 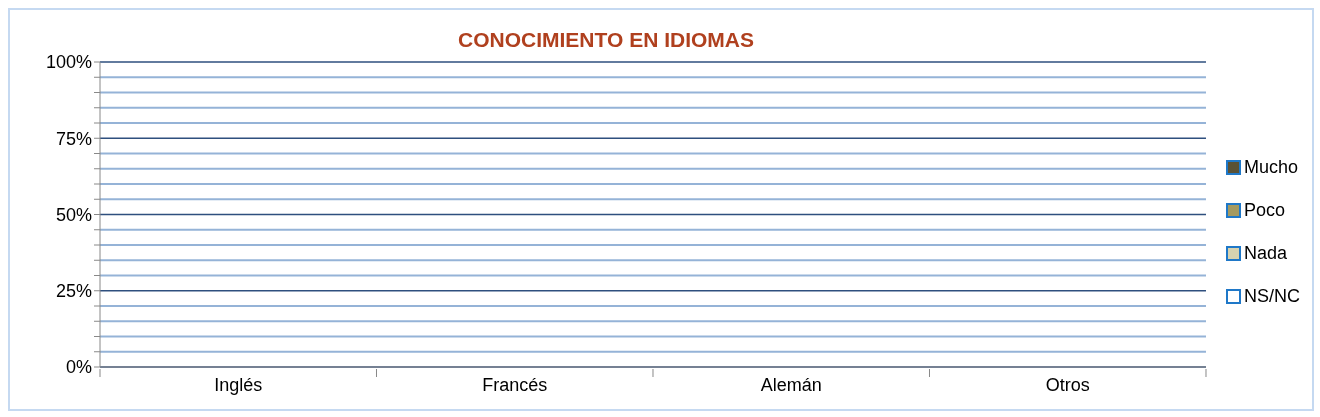 What do you see at coordinates (606, 39) in the screenshot?
I see `chart-title: CONOCIMIENTO EN IDIOMAS` at bounding box center [606, 39].